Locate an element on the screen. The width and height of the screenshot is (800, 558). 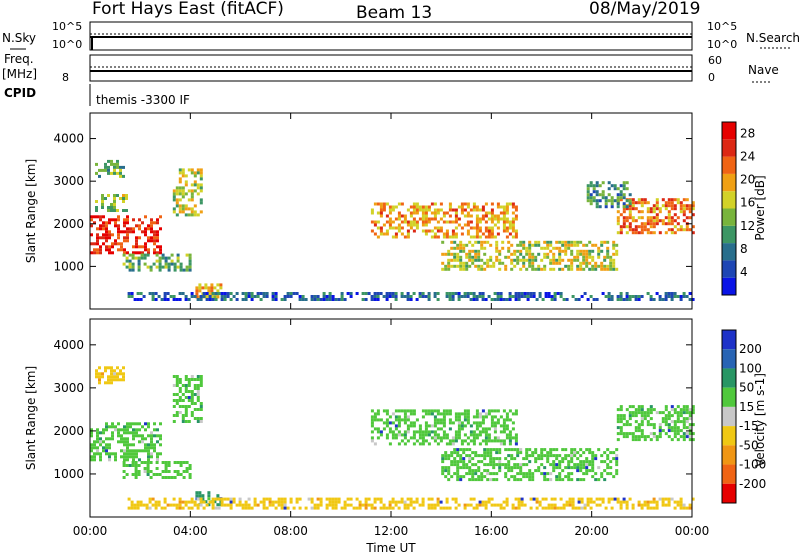
x-tick-label: 16:00 is located at coordinates (491, 531).